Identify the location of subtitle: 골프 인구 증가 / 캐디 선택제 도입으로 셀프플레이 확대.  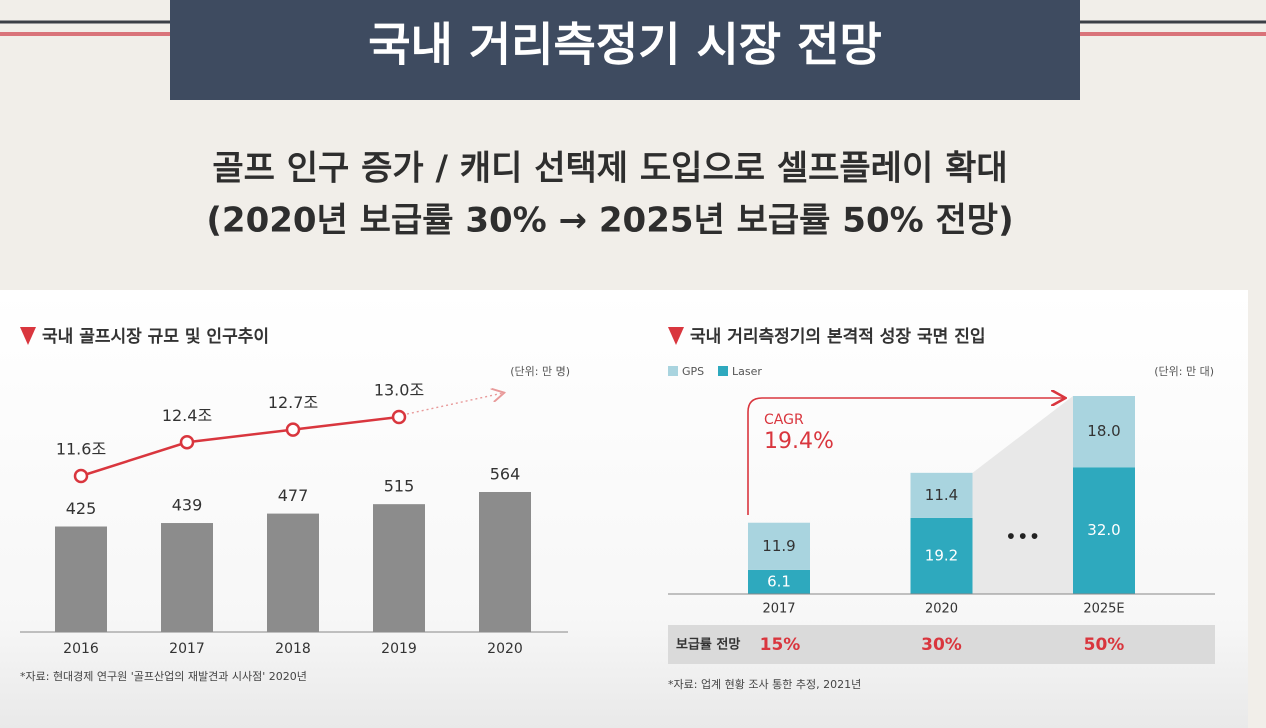
(609, 169).